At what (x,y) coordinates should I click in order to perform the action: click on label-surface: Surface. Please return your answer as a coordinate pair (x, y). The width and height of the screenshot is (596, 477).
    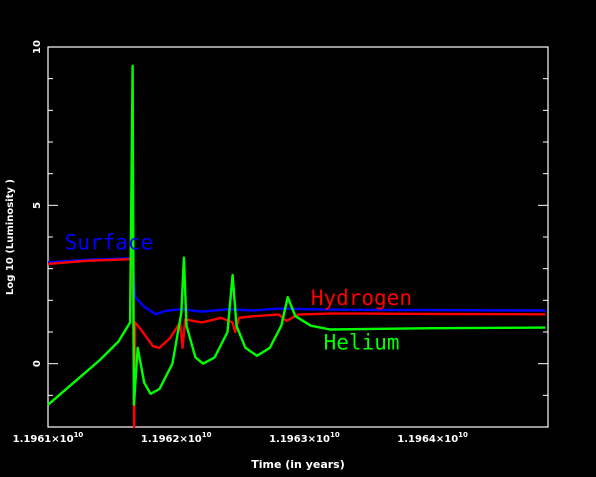
    Looking at the image, I should click on (109, 243).